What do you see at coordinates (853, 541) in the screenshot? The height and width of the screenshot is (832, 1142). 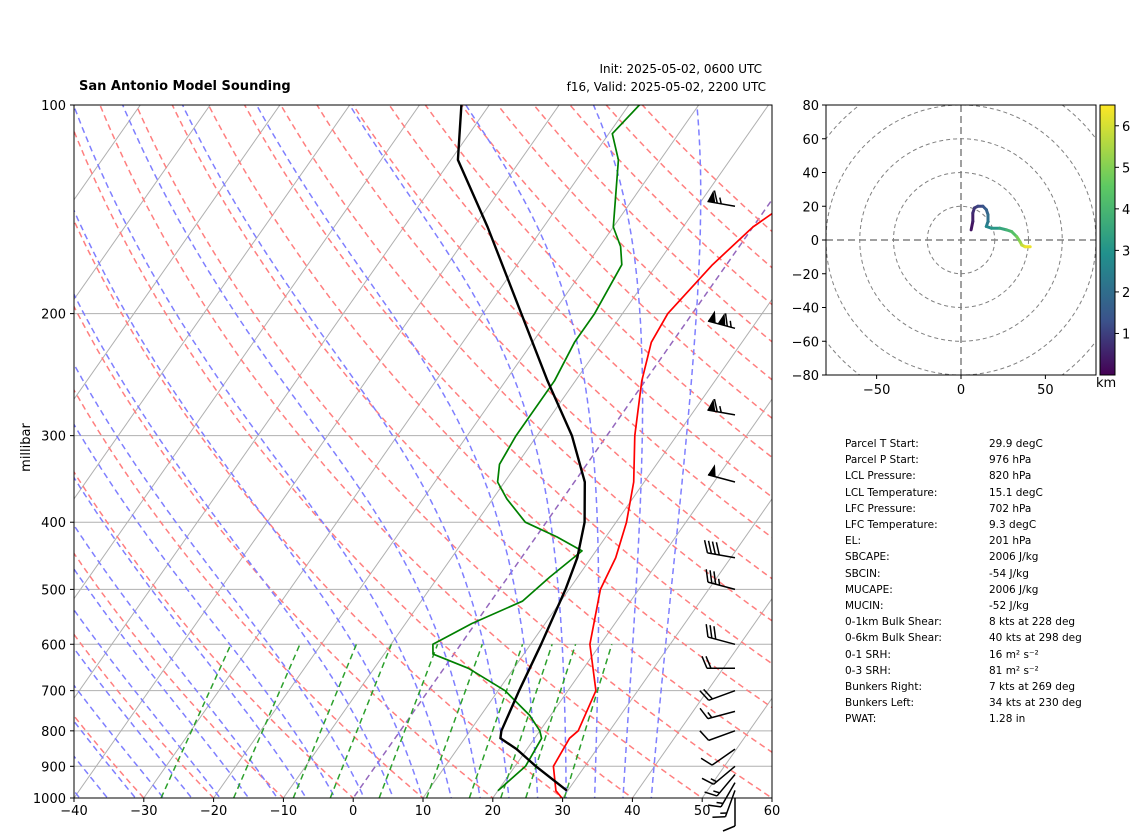 I see `parameter-label: EL:` at bounding box center [853, 541].